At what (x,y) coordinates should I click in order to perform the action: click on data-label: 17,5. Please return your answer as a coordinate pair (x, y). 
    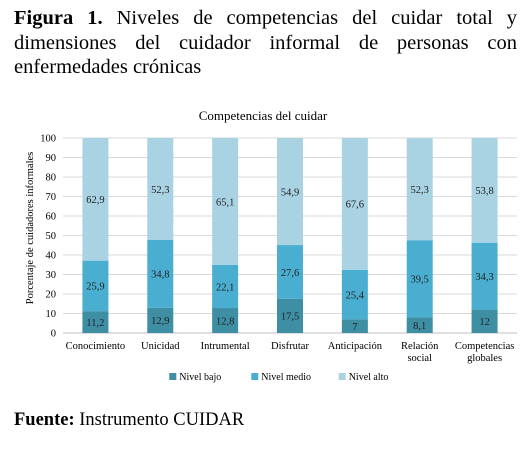
    Looking at the image, I should click on (290, 317).